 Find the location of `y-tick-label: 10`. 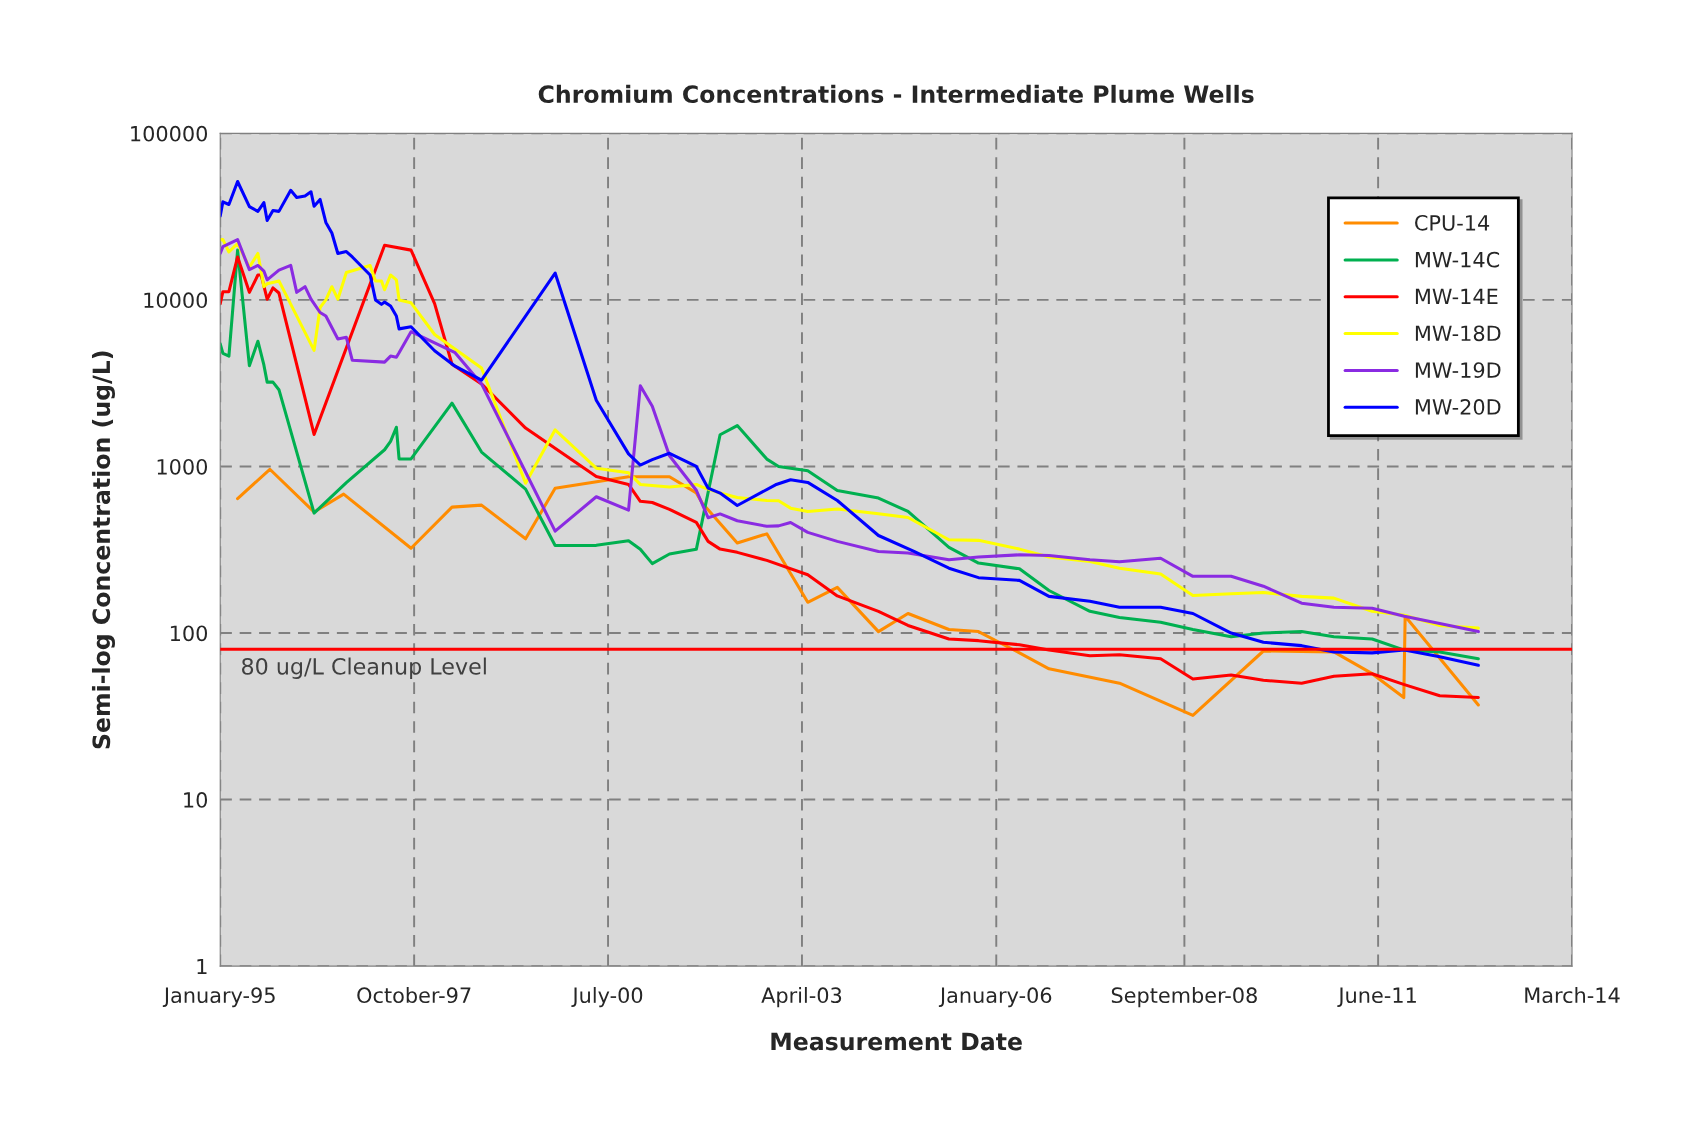

y-tick-label: 10 is located at coordinates (196, 800).